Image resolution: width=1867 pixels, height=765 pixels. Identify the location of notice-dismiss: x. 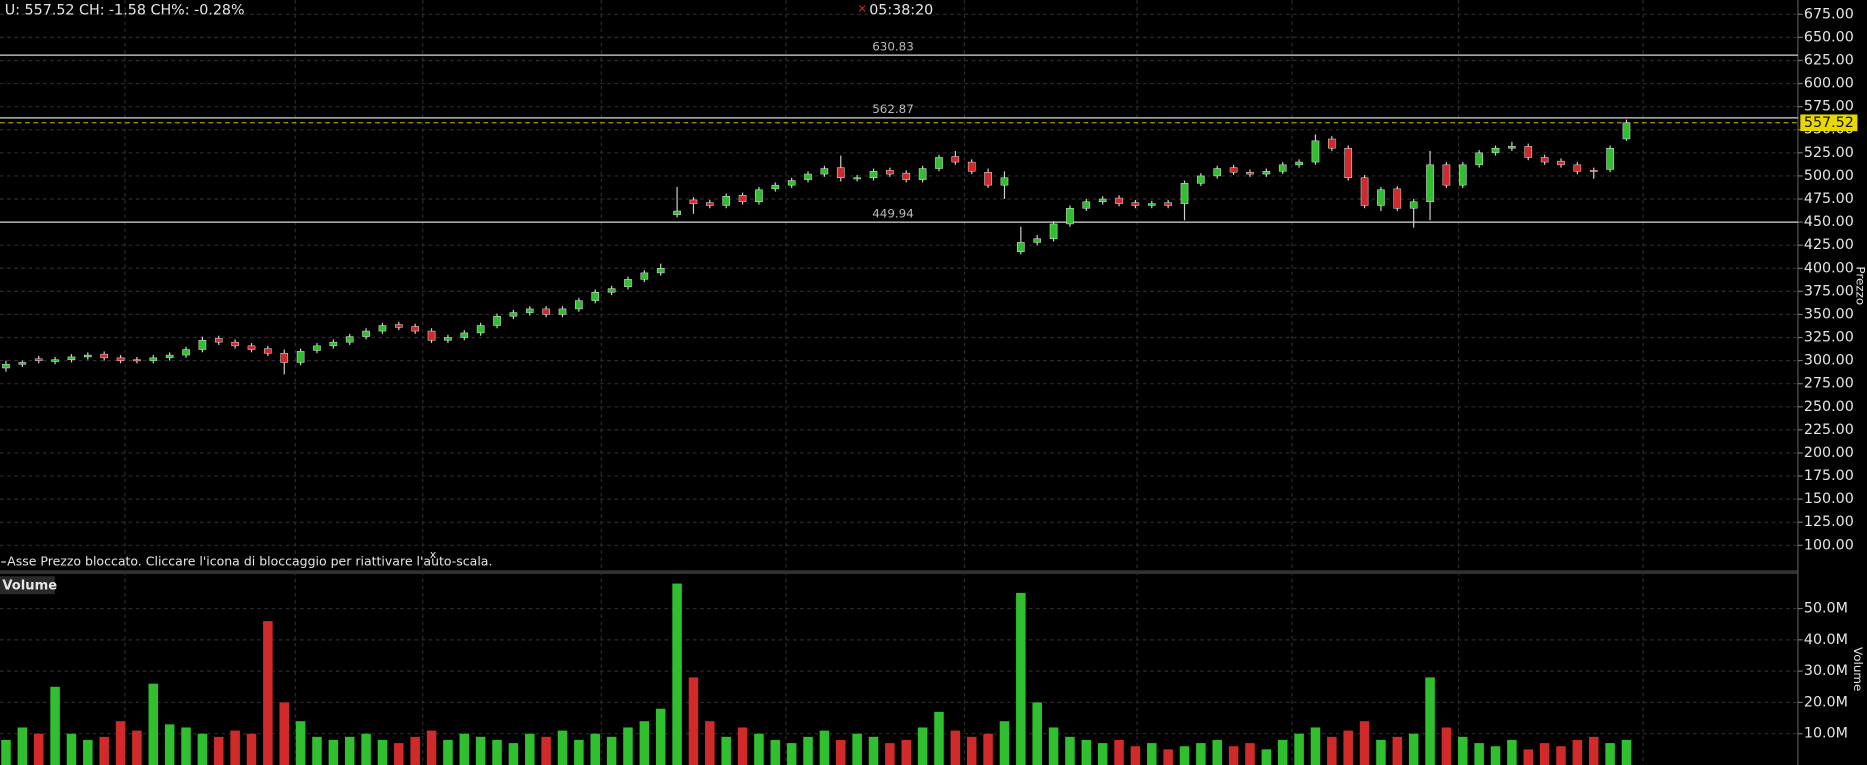
(433, 554).